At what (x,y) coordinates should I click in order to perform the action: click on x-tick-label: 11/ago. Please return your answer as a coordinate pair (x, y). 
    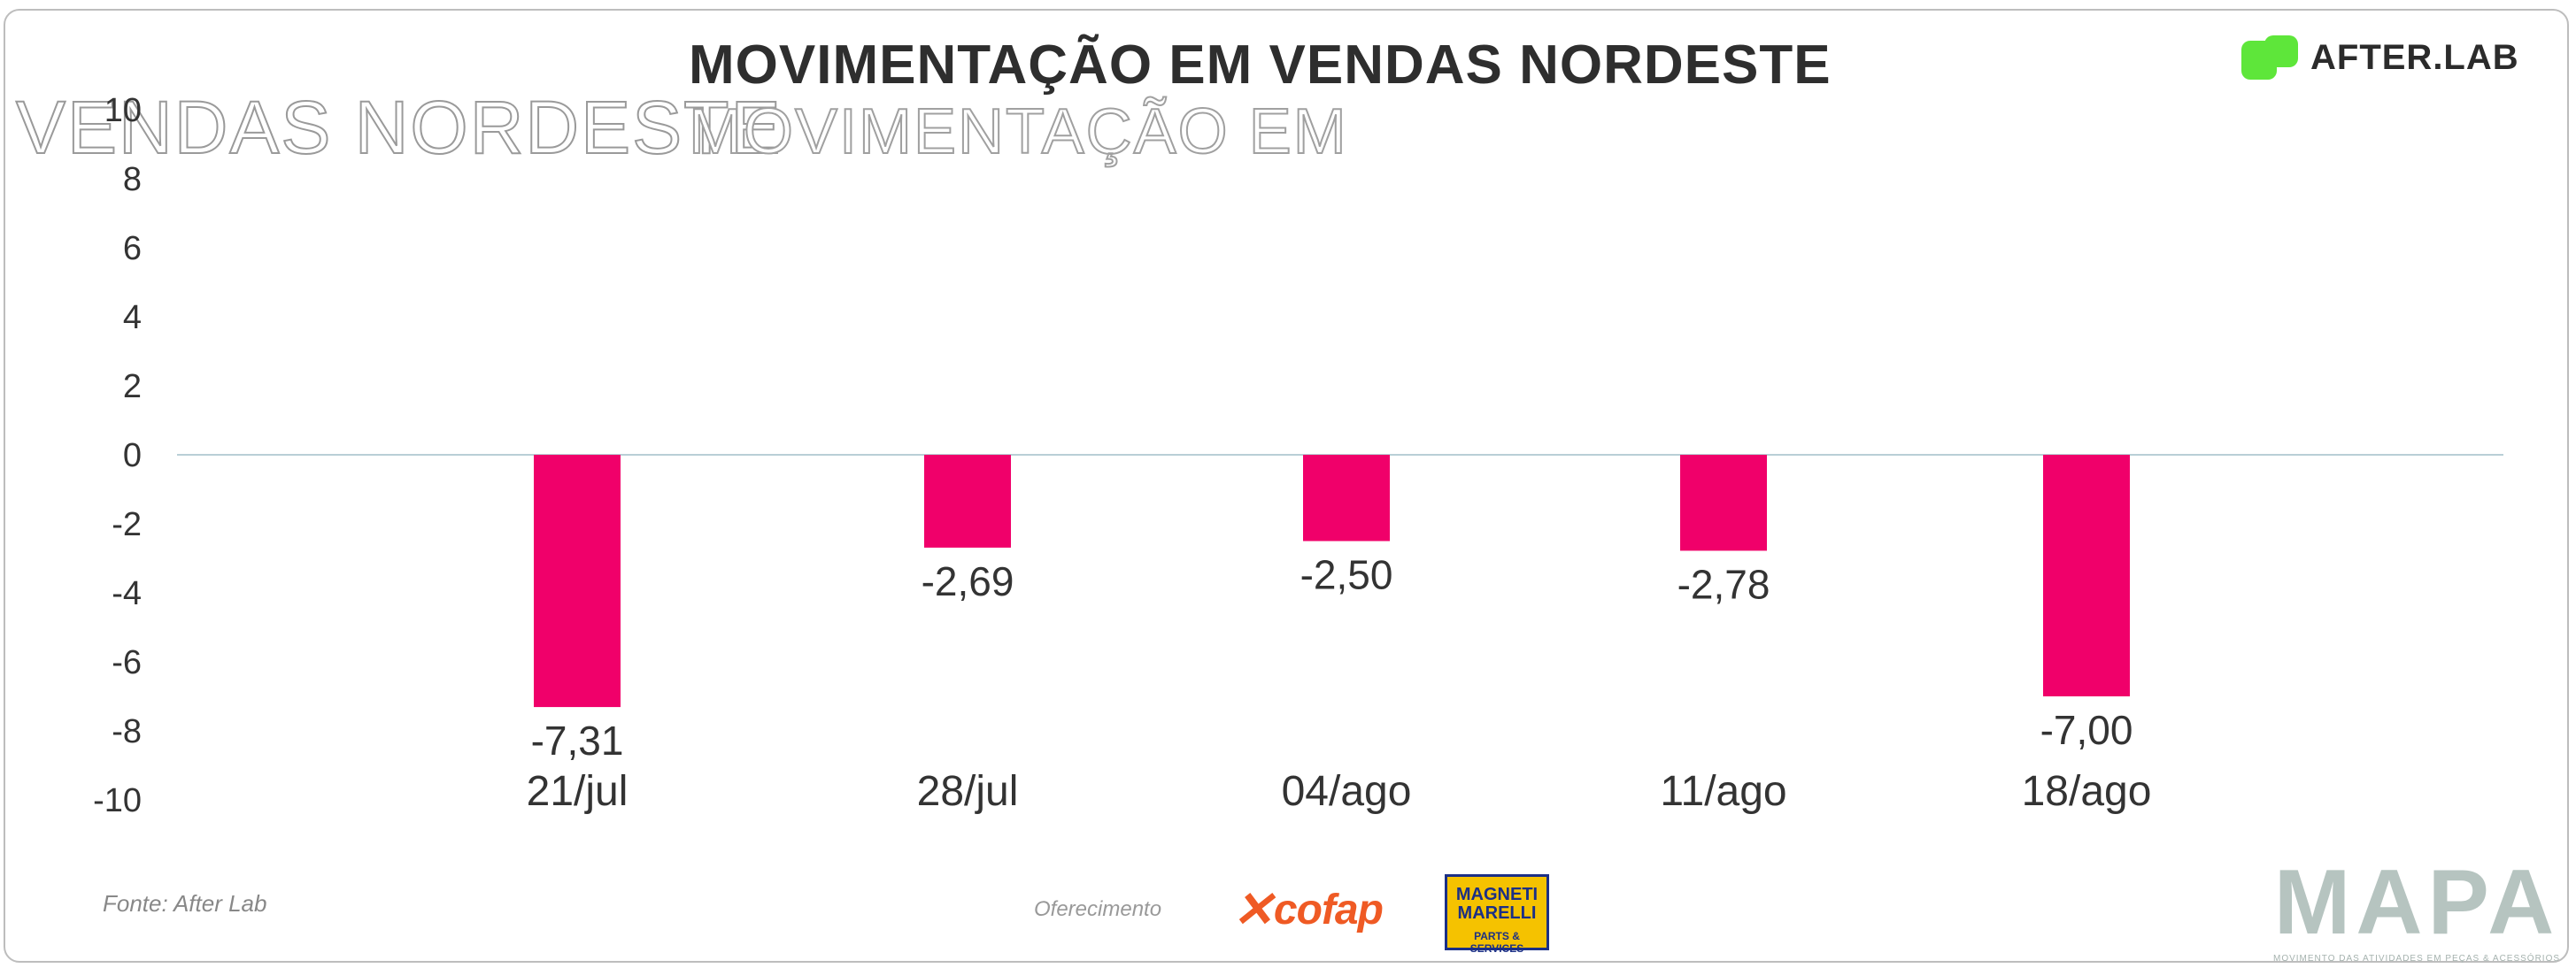
    Looking at the image, I should click on (1723, 791).